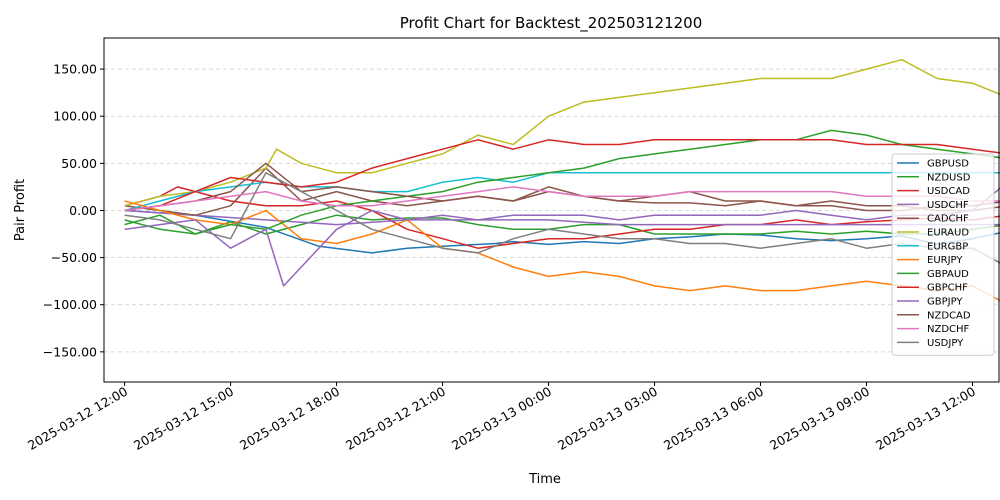 This screenshot has height=500, width=1000. Describe the element at coordinates (562, 199) in the screenshot. I see `series-line-nzdchf` at that location.